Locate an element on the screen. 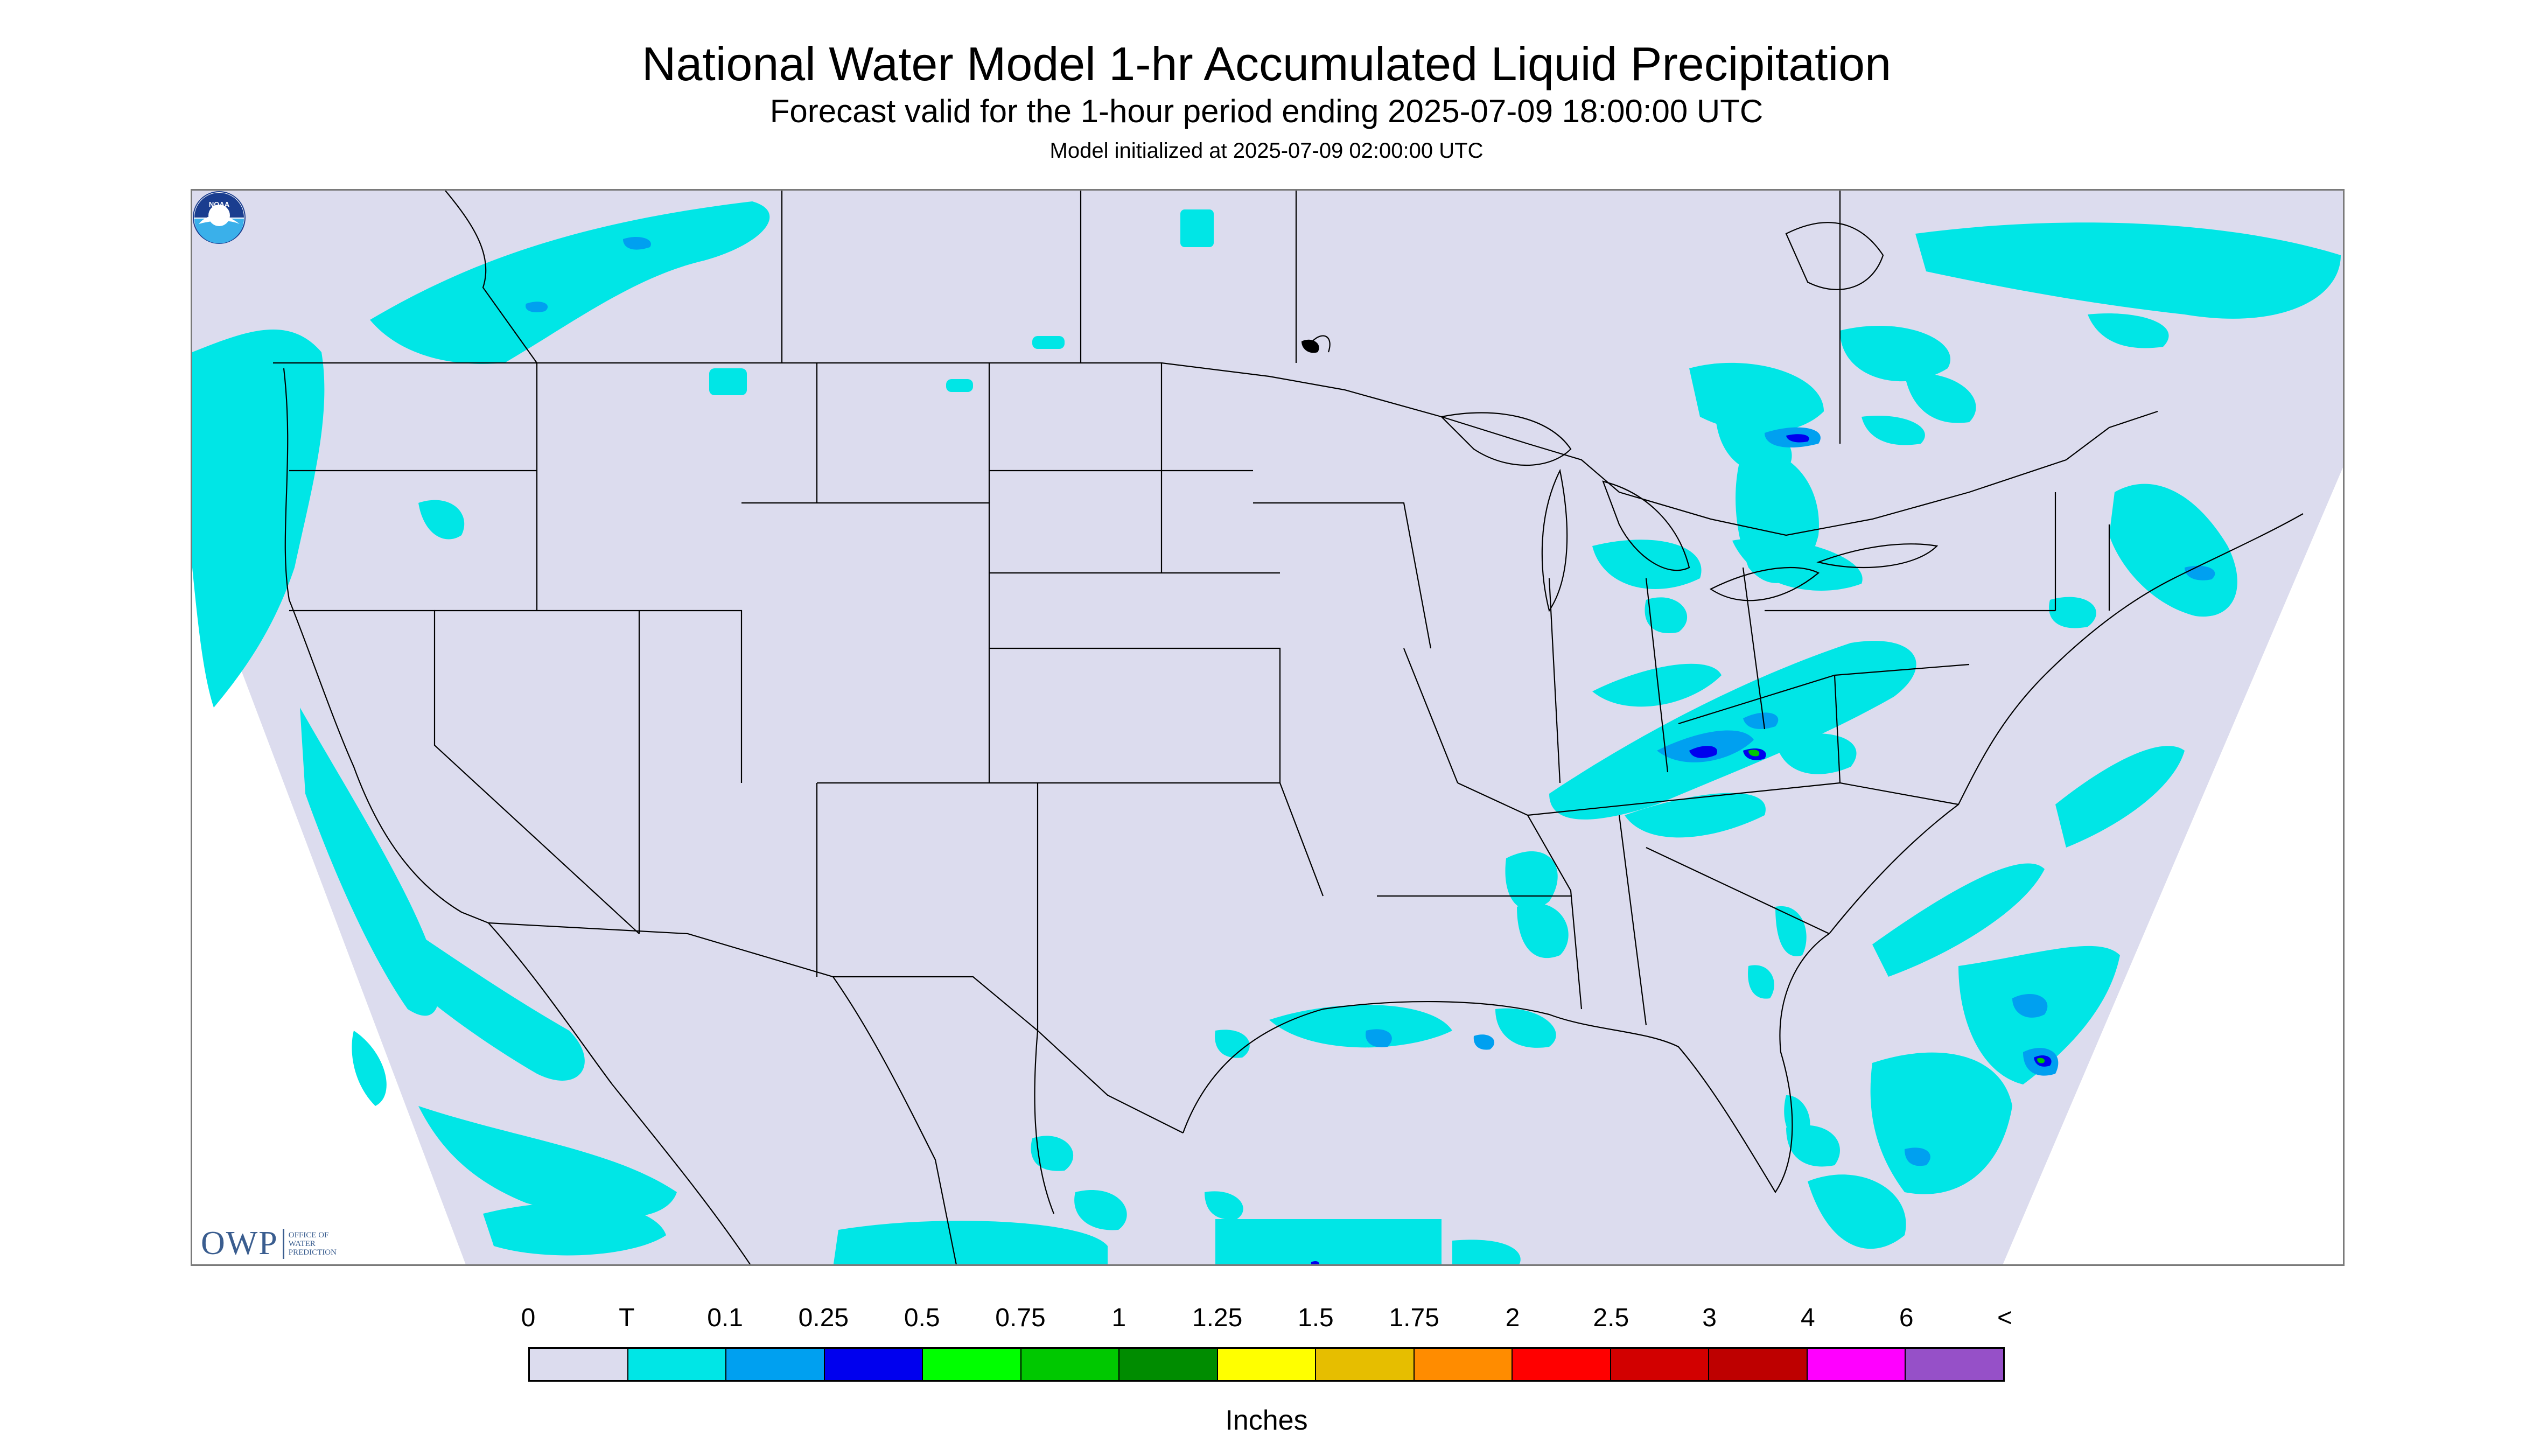  owp-divider is located at coordinates (283, 1243).